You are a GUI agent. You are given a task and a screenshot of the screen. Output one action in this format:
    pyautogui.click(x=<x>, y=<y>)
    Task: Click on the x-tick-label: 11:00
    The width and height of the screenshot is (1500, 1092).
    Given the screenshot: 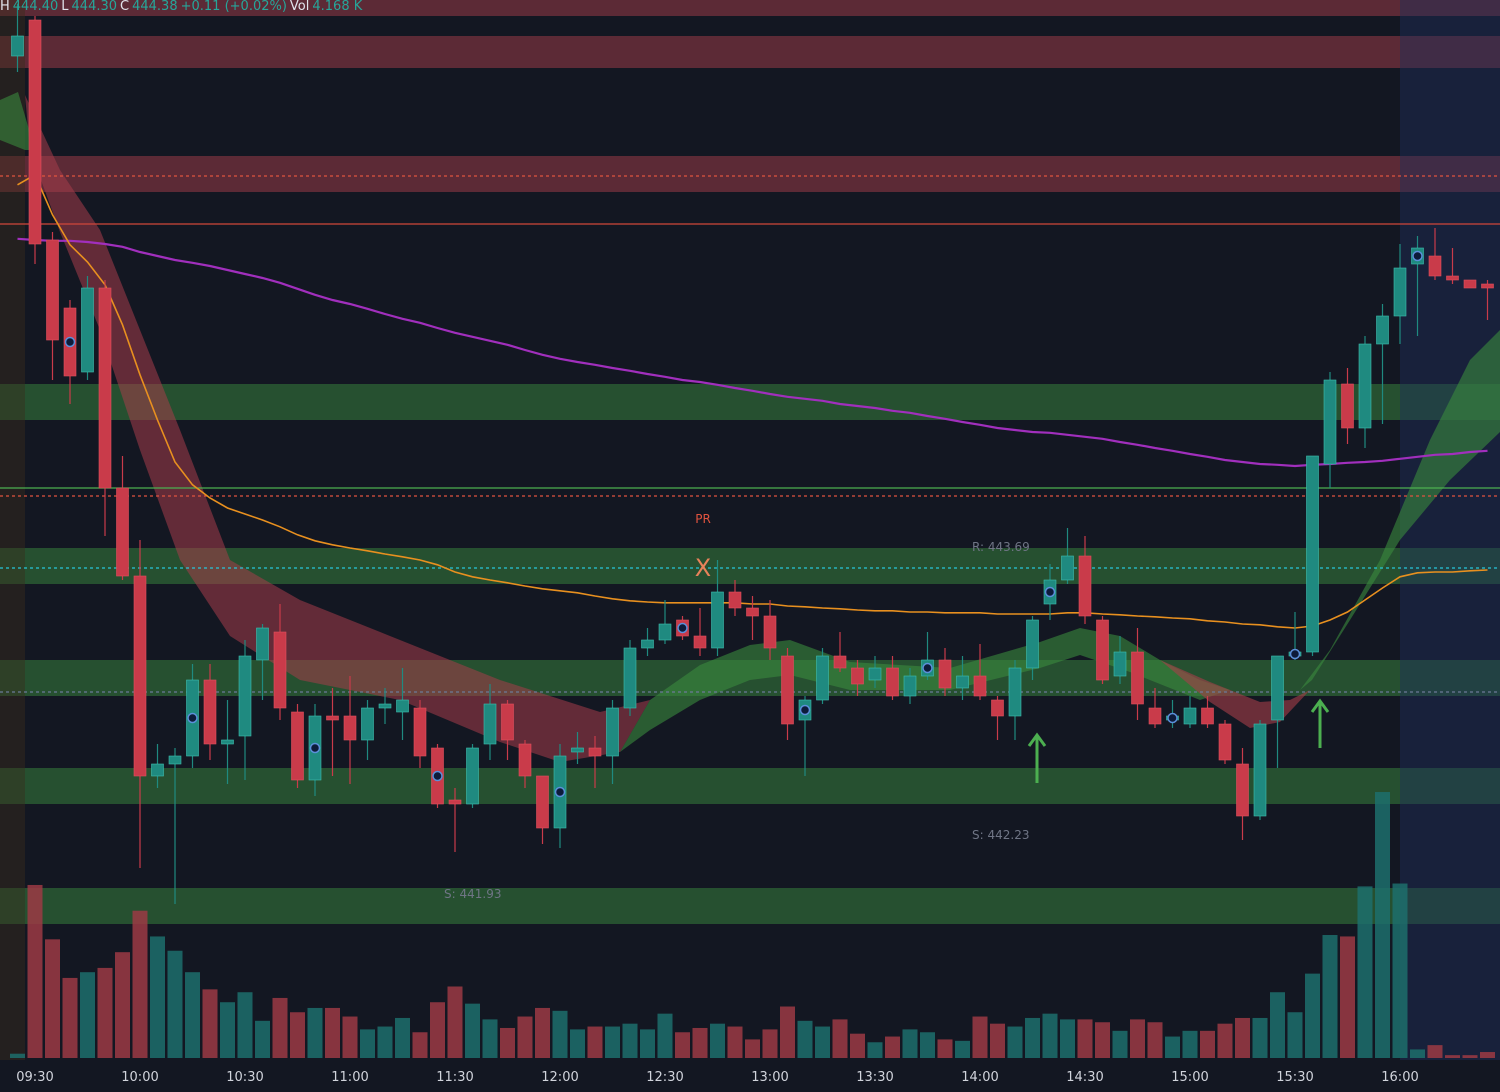 What is the action you would take?
    pyautogui.click(x=349, y=1077)
    